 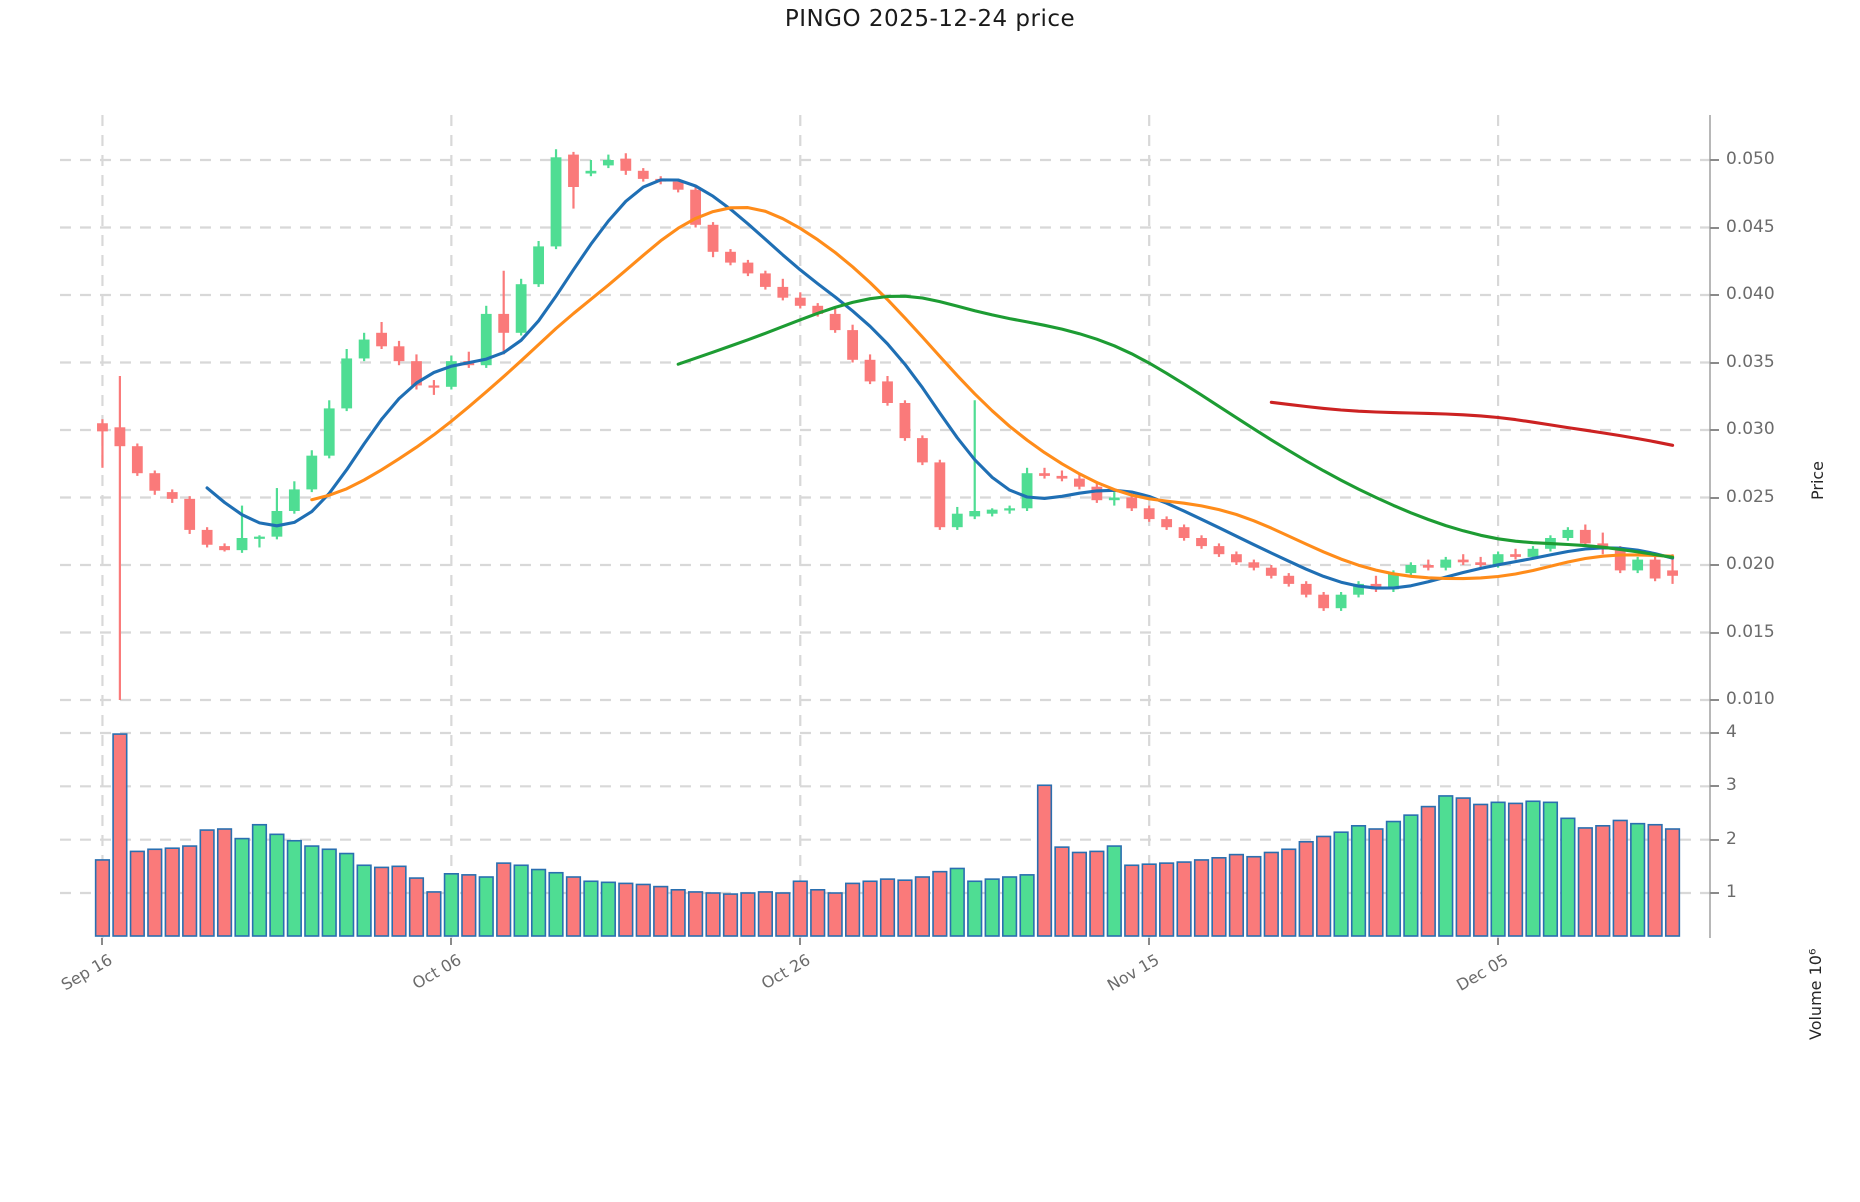 I want to click on price-tick-label: 0.025, so click(x=1750, y=496).